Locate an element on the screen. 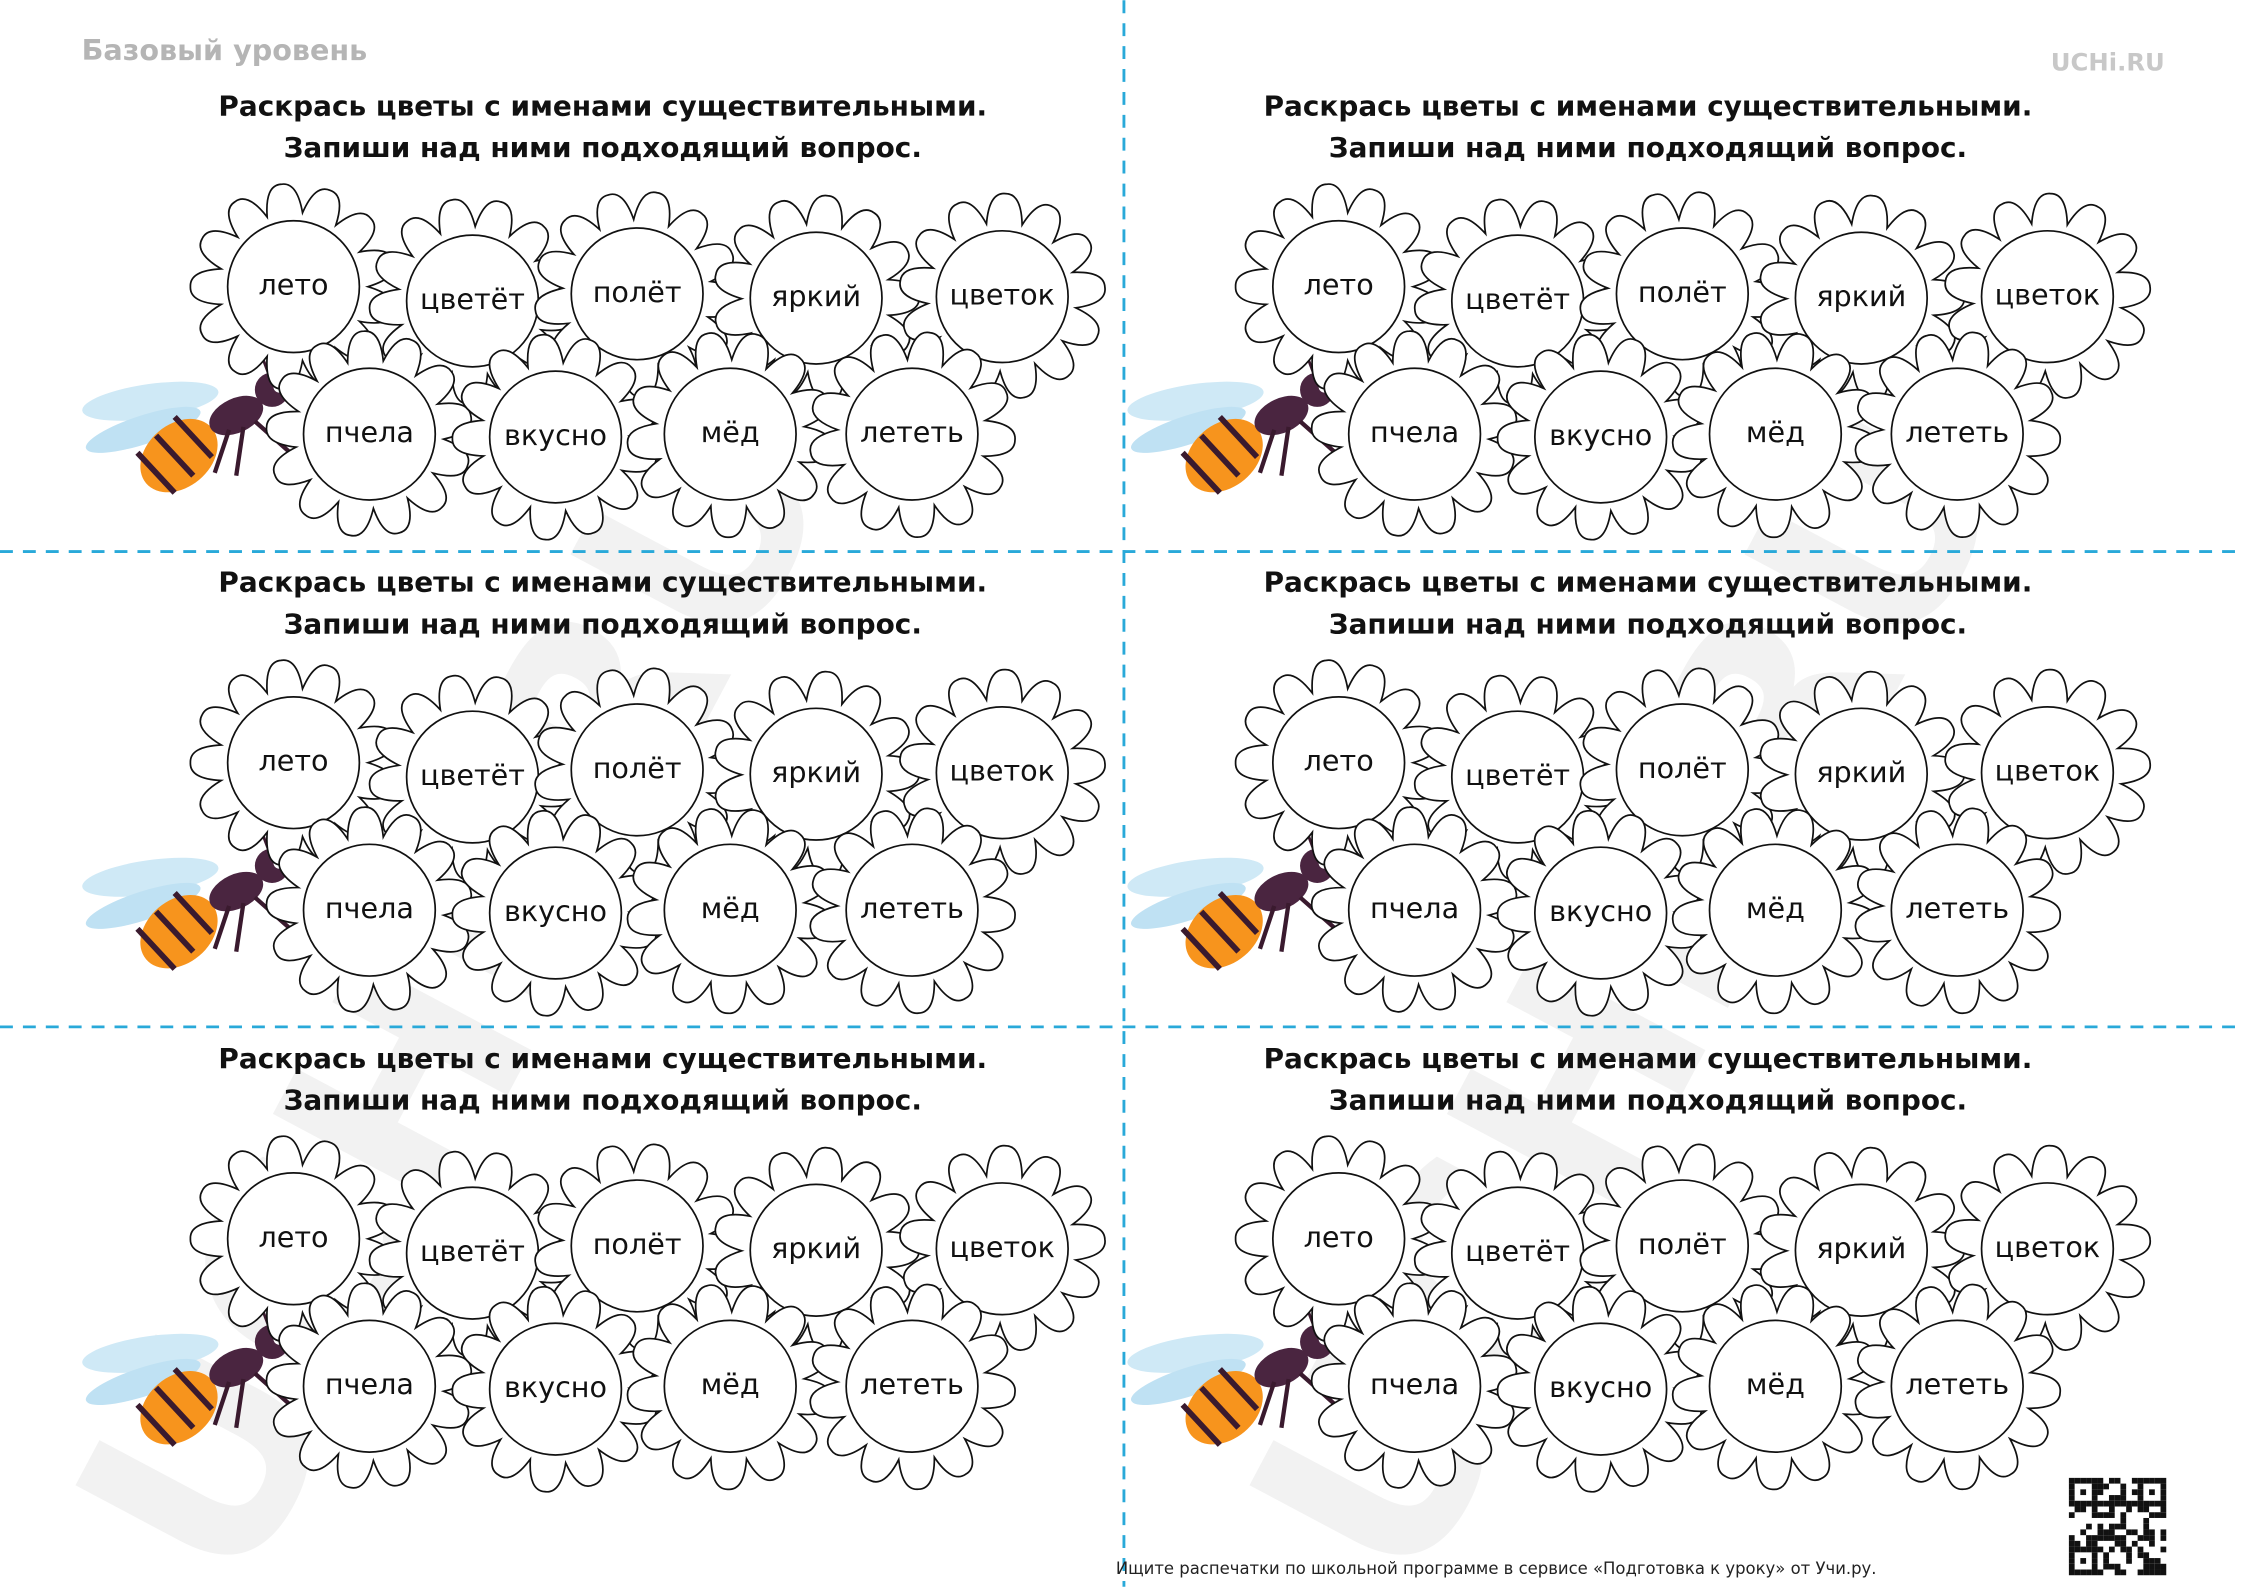 This screenshot has width=2245, height=1587. flower: пчела is located at coordinates (1414, 433).